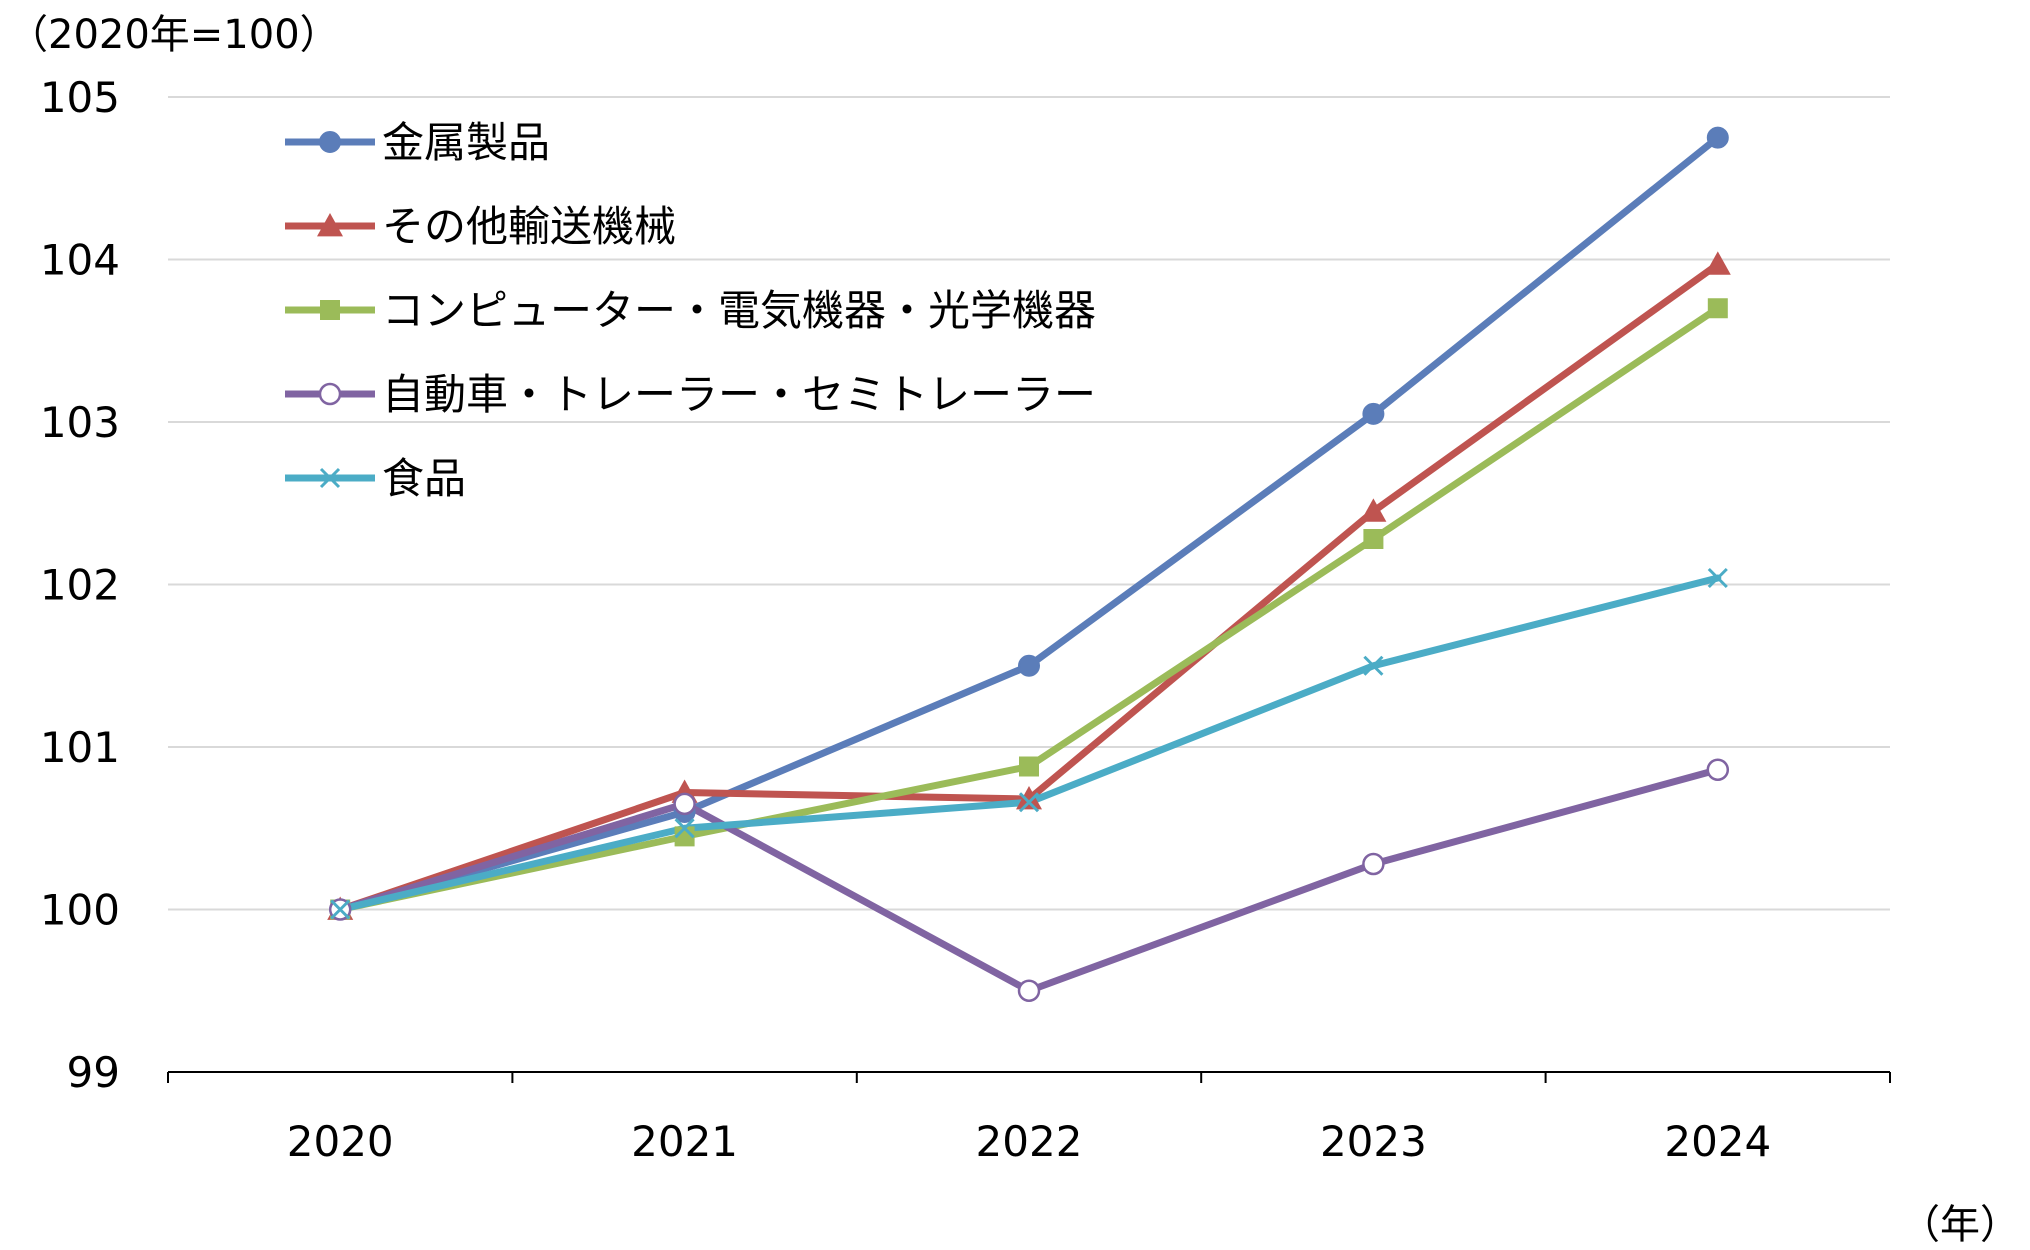 This screenshot has height=1250, width=2030. What do you see at coordinates (739, 394) in the screenshot?
I see `legend-label: 自動車・トレーラー・セミトレーラー` at bounding box center [739, 394].